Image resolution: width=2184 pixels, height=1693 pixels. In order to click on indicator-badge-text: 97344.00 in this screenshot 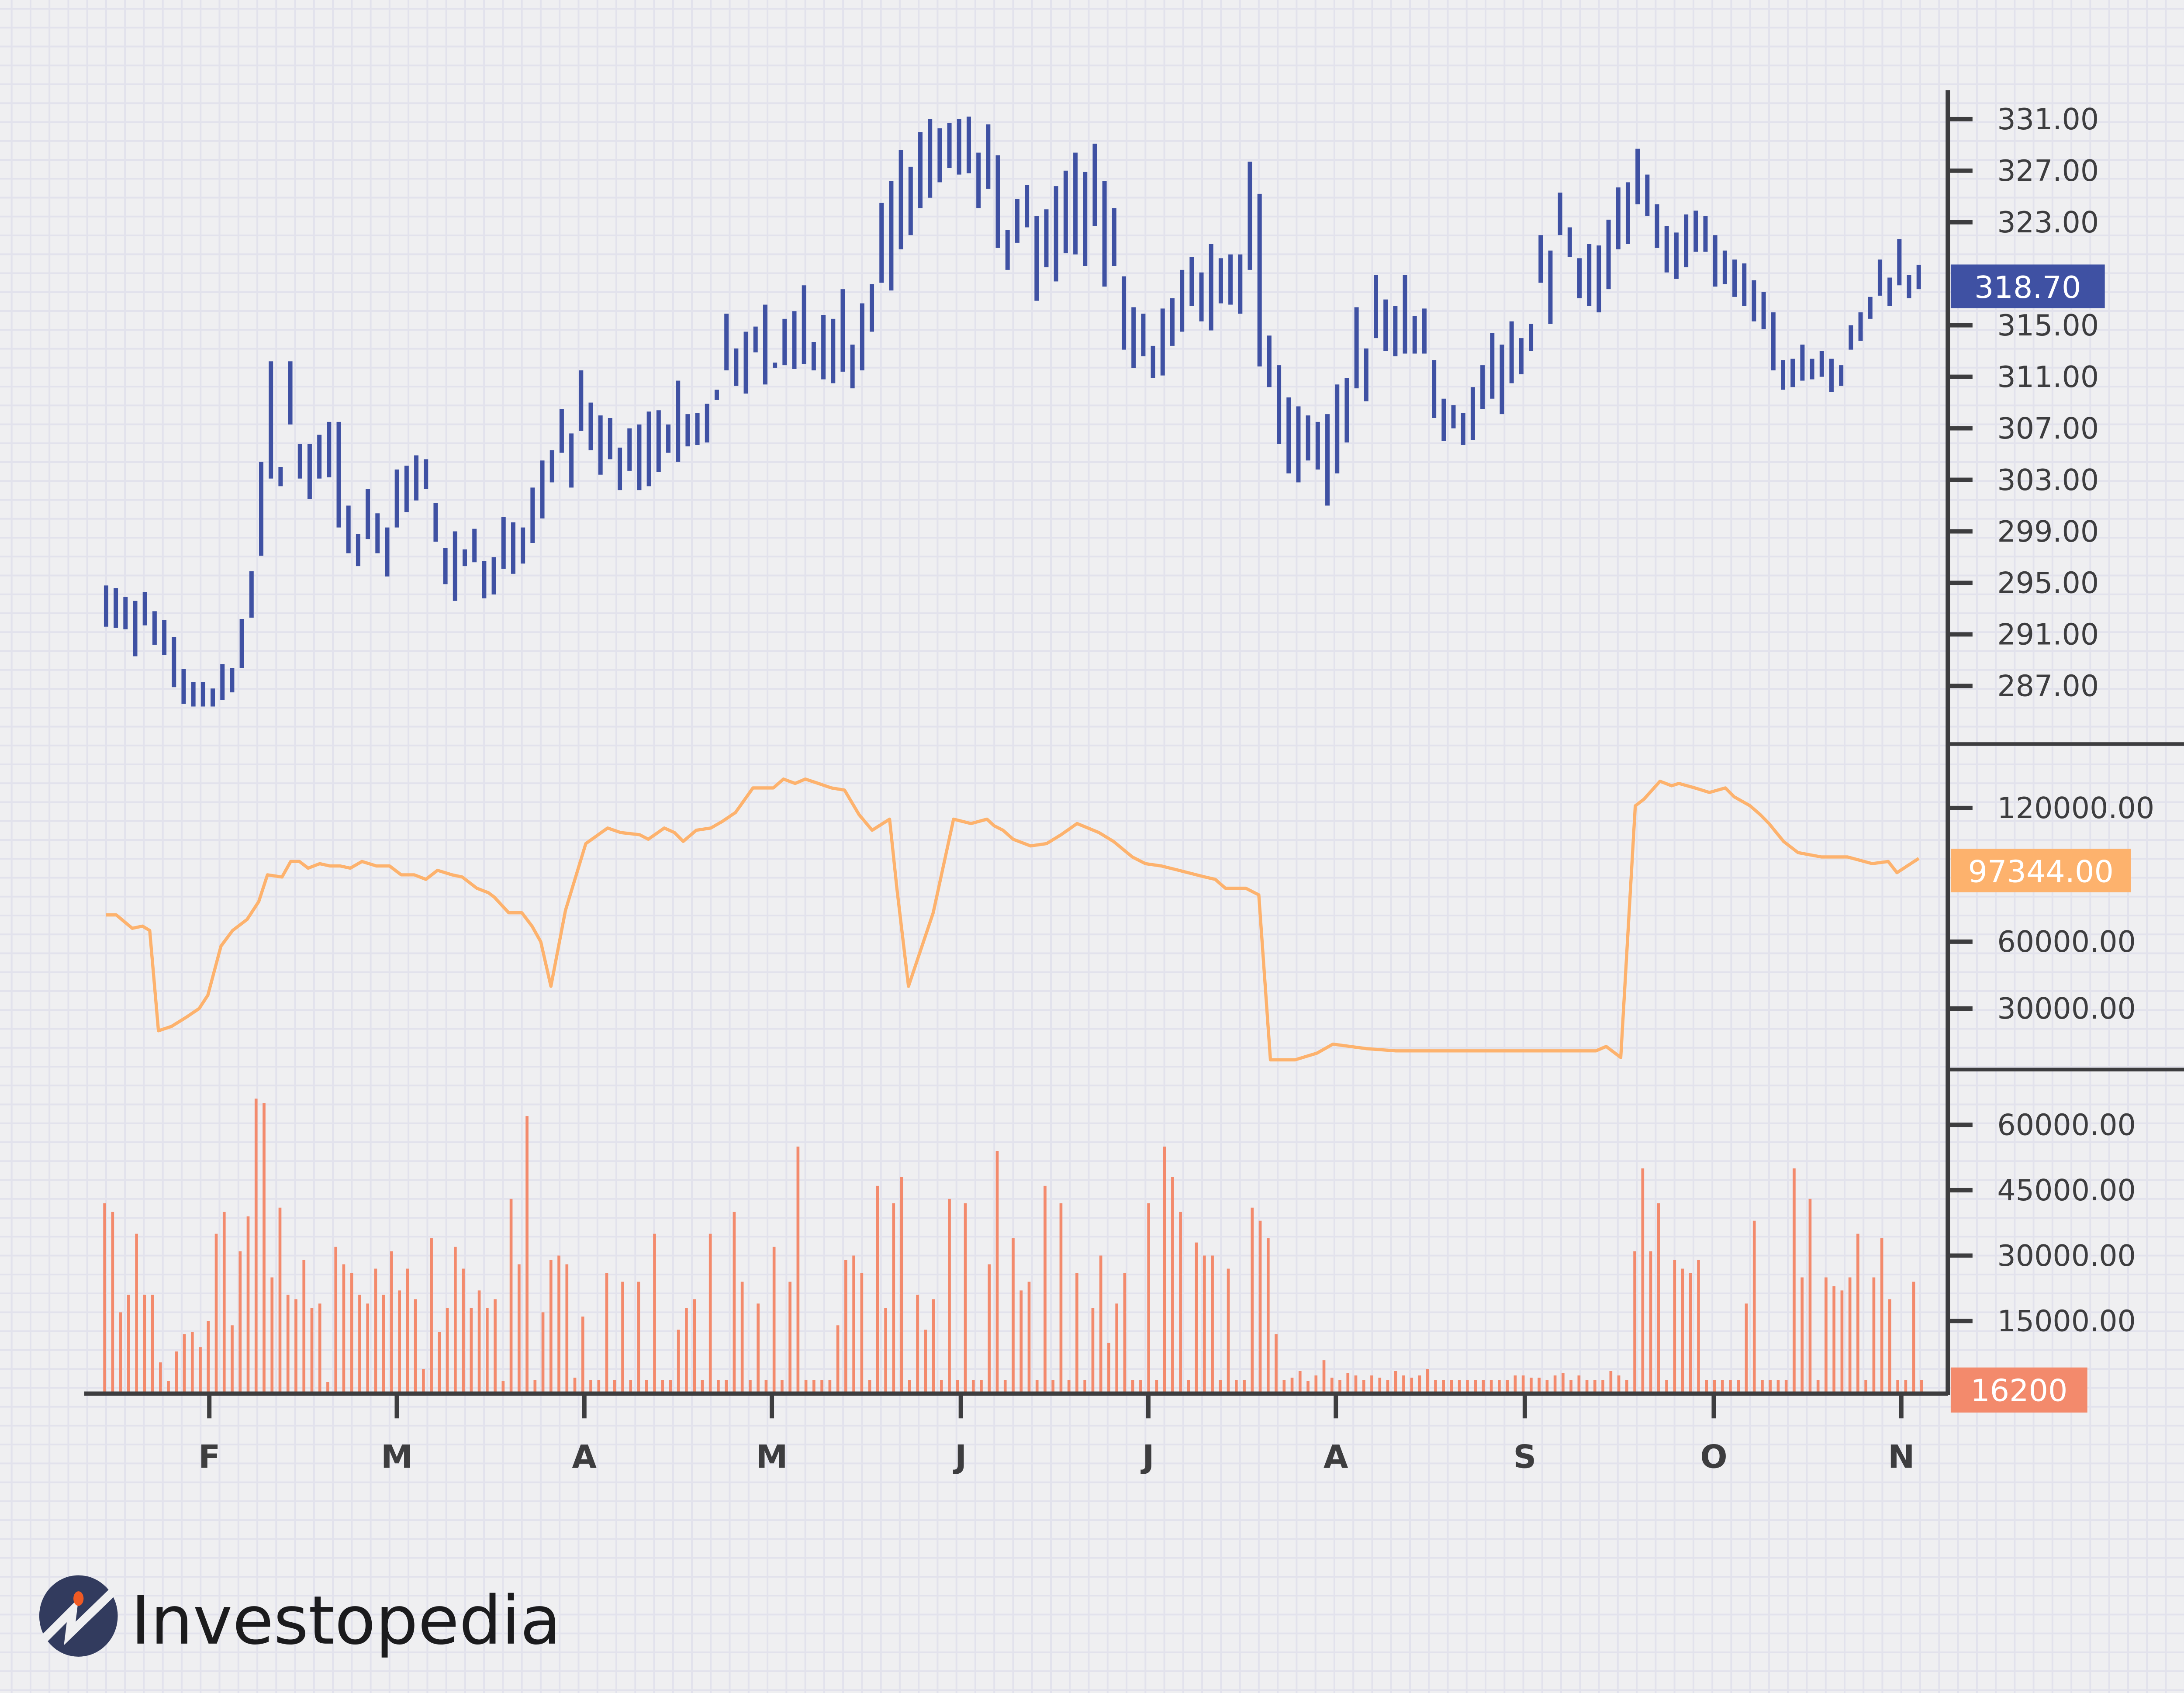, I will do `click(2041, 872)`.